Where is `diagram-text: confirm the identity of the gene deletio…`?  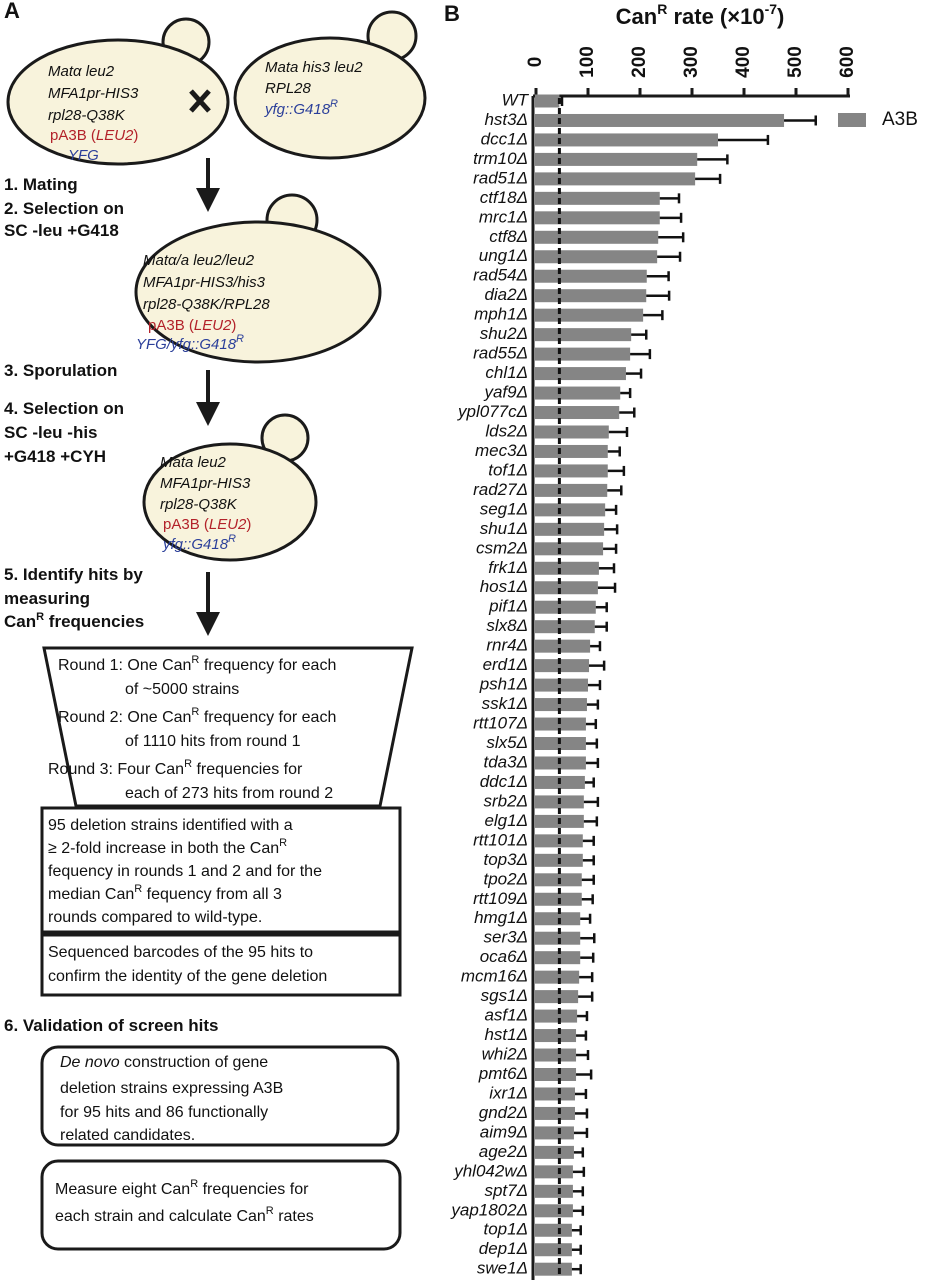
diagram-text: confirm the identity of the gene deletio… is located at coordinates (187, 976).